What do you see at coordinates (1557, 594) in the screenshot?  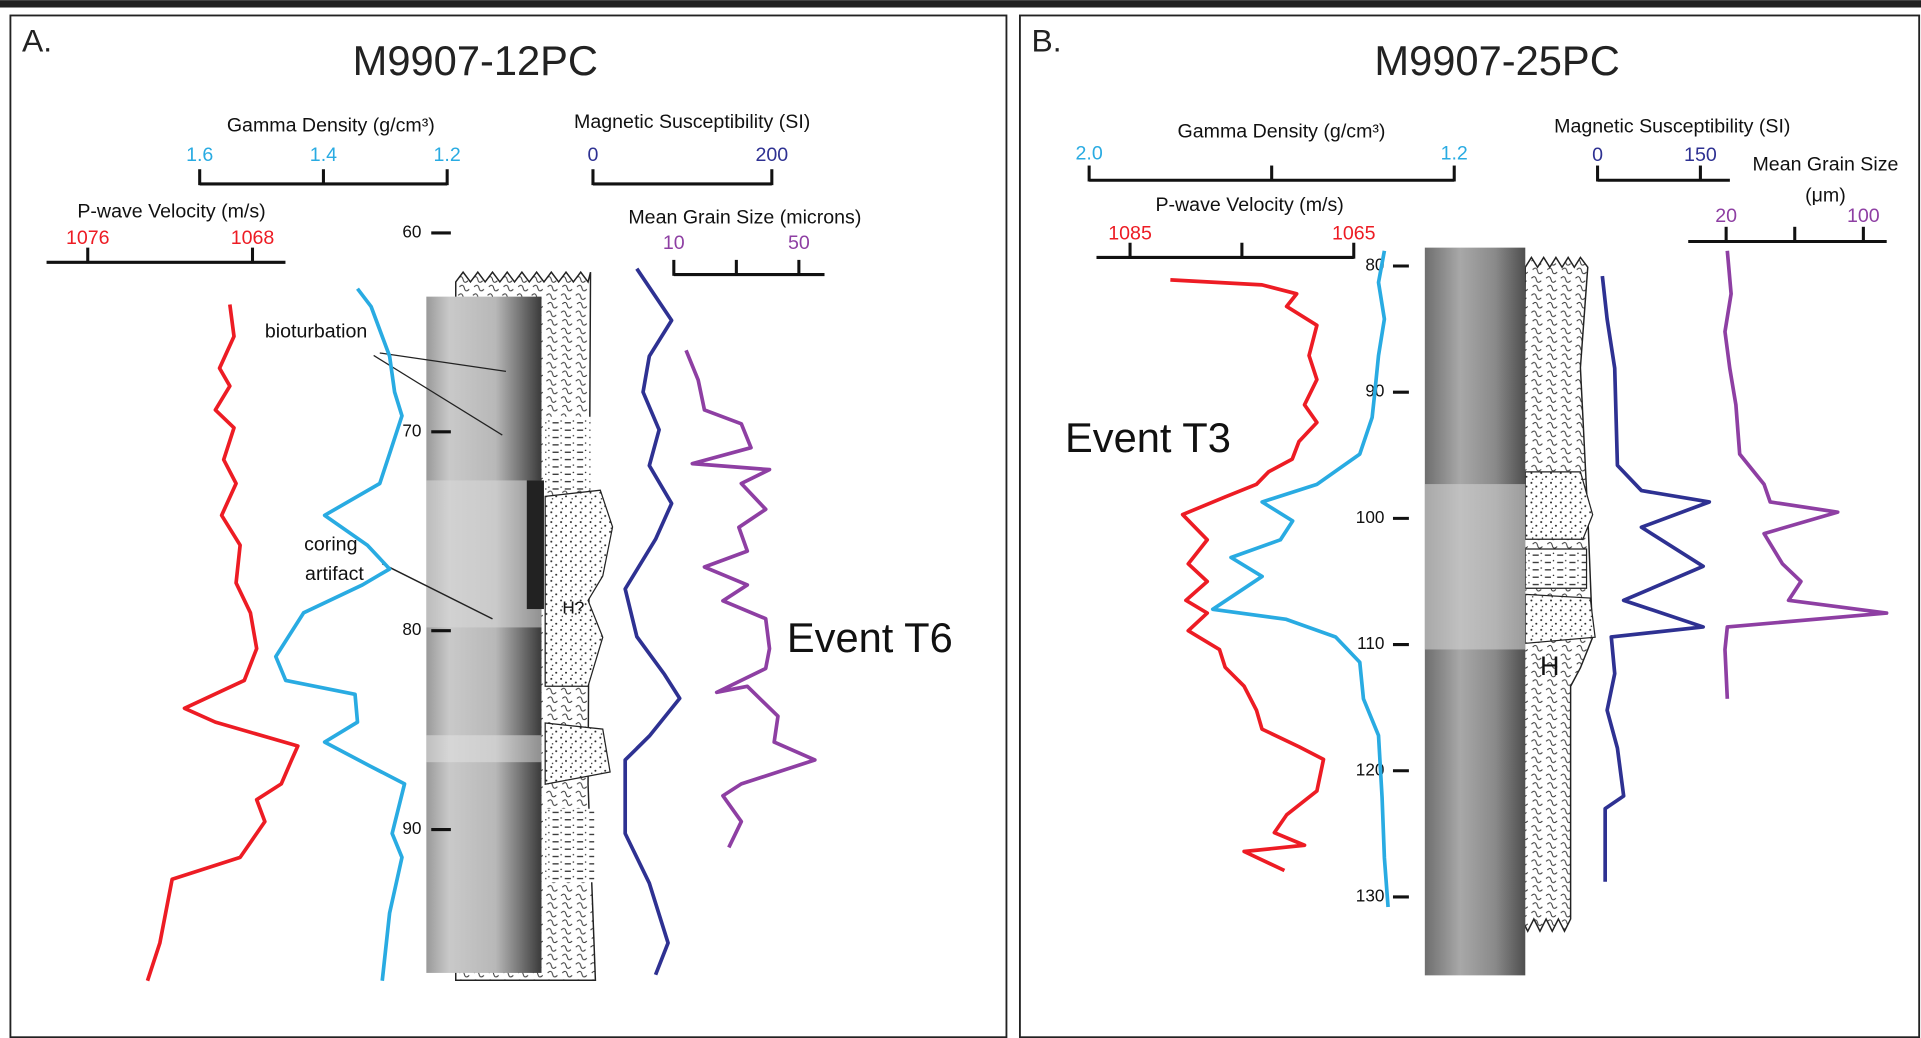 I see `lithology-column` at bounding box center [1557, 594].